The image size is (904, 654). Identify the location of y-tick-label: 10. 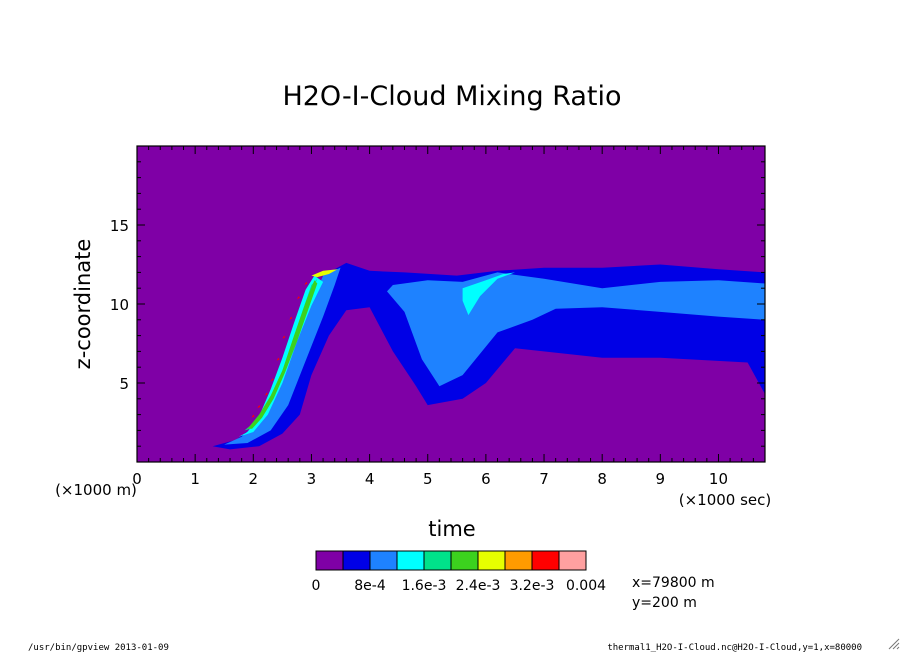
(119, 305).